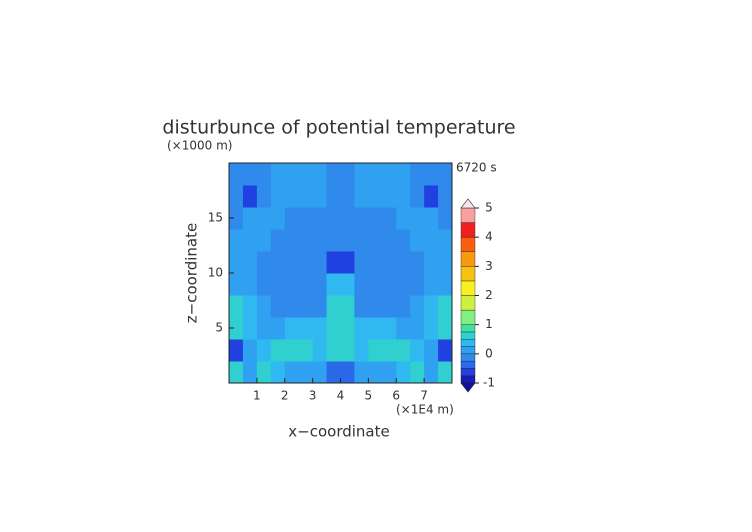  Describe the element at coordinates (219, 328) in the screenshot. I see `y-tick-label: 5` at that location.